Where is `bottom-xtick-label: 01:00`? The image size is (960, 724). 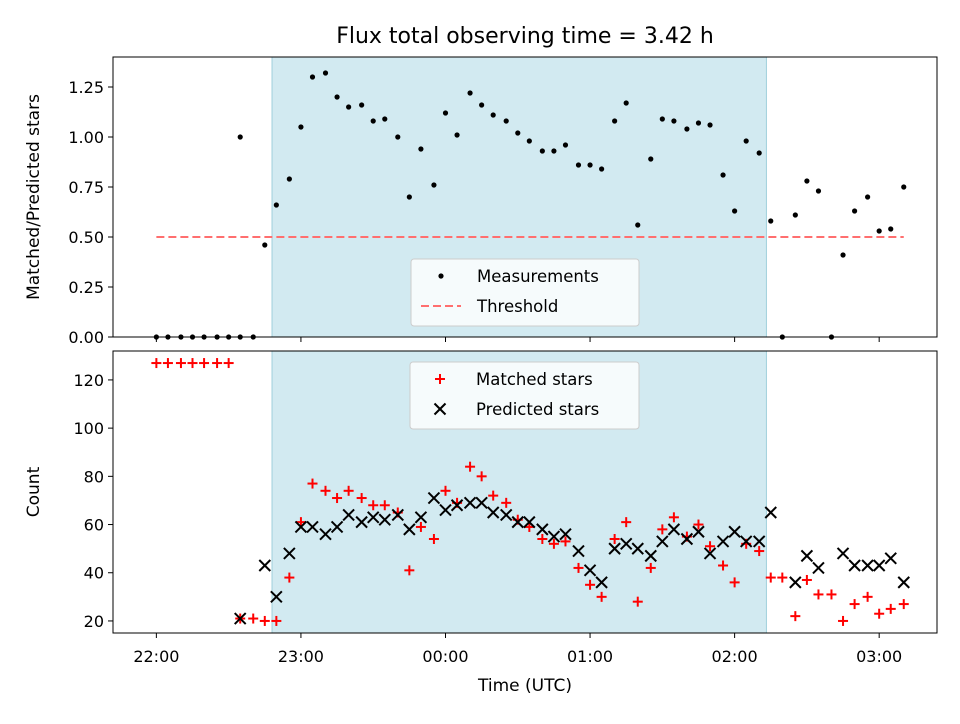
bottom-xtick-label: 01:00 is located at coordinates (590, 656).